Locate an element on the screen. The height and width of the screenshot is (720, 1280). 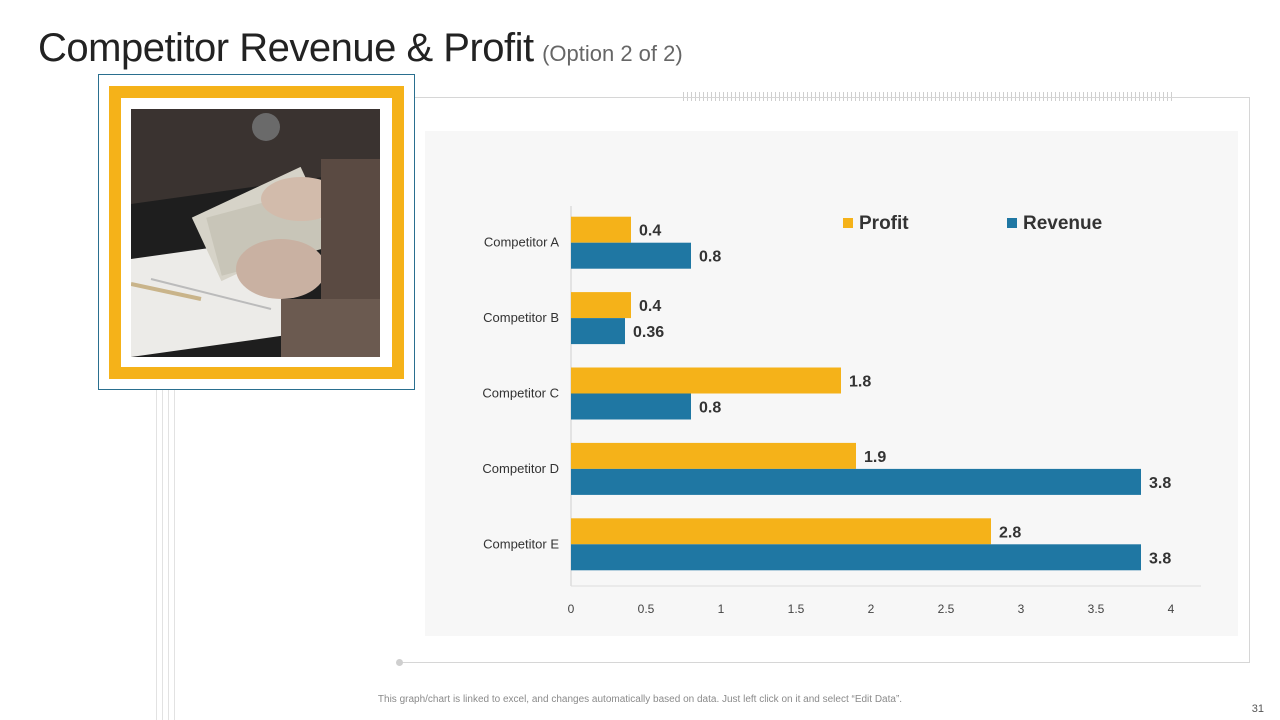
data-label: 2.8 is located at coordinates (1010, 532).